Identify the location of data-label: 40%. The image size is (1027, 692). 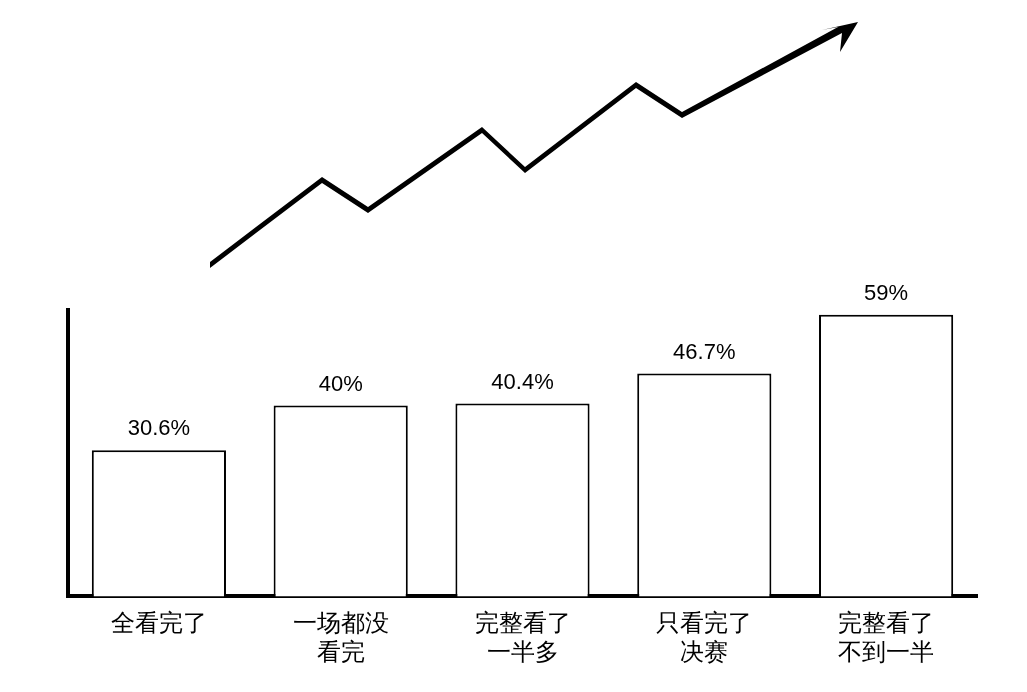
(340, 383).